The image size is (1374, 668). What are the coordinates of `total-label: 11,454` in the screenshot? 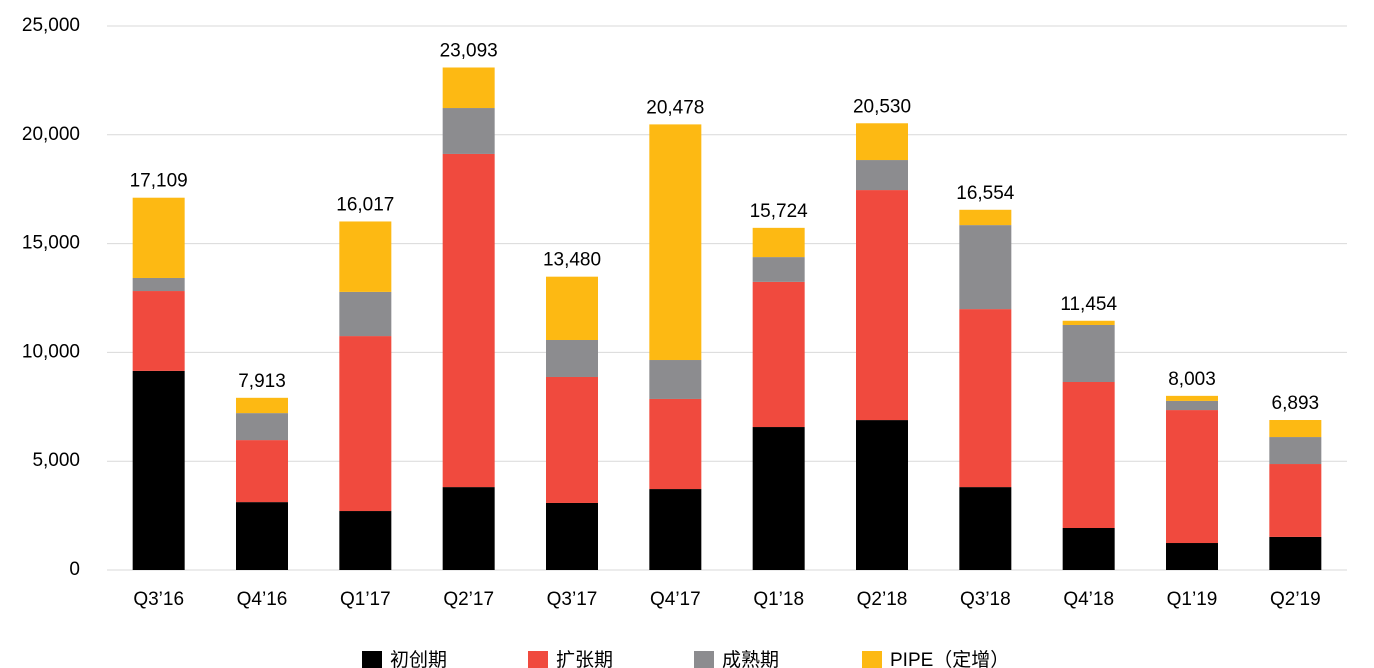 It's located at (1088, 304).